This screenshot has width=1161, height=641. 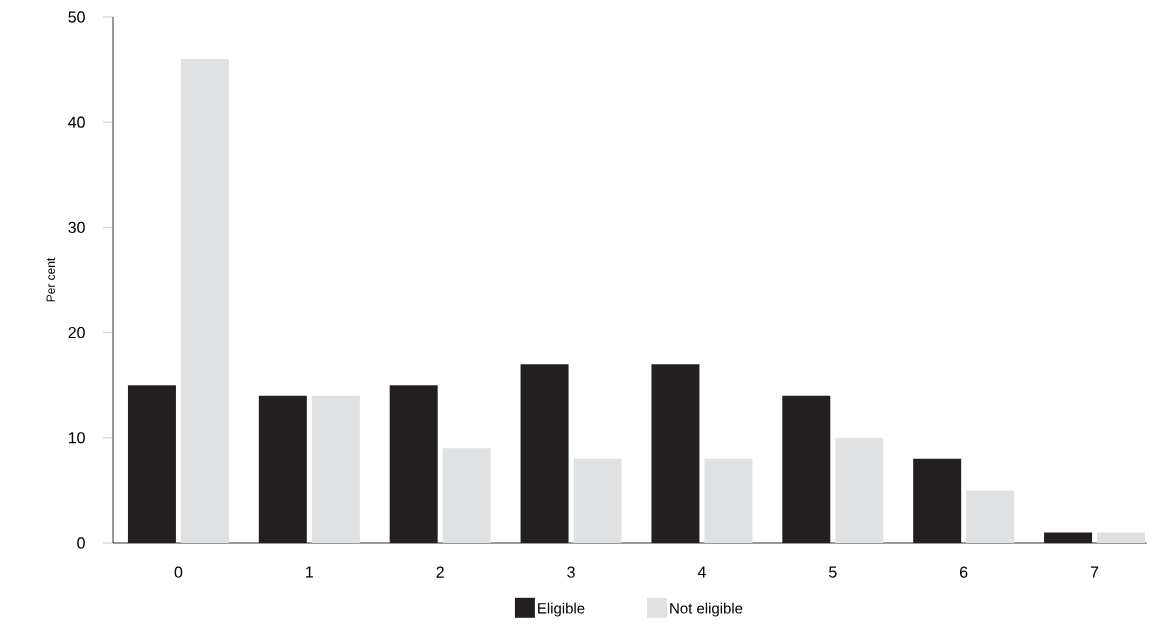 What do you see at coordinates (76, 438) in the screenshot?
I see `y-tick-label: 10` at bounding box center [76, 438].